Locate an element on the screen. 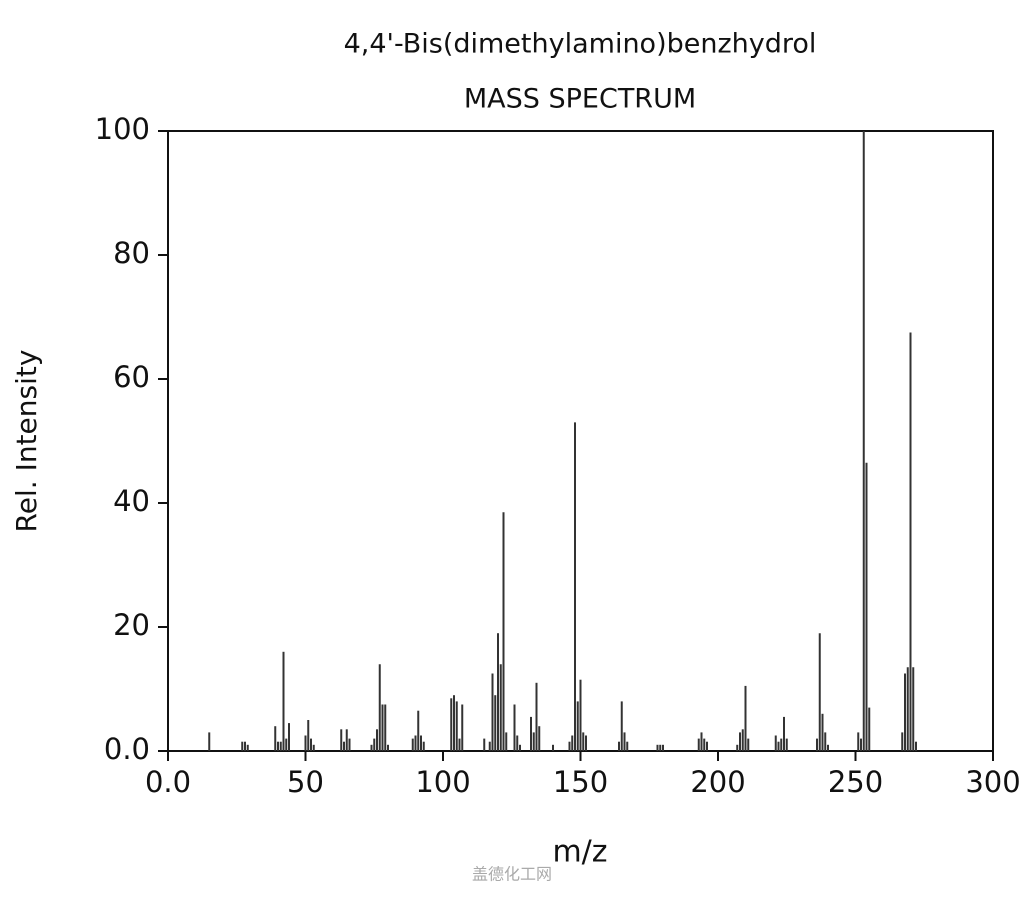  x-axis-label: m/z is located at coordinates (579, 852).